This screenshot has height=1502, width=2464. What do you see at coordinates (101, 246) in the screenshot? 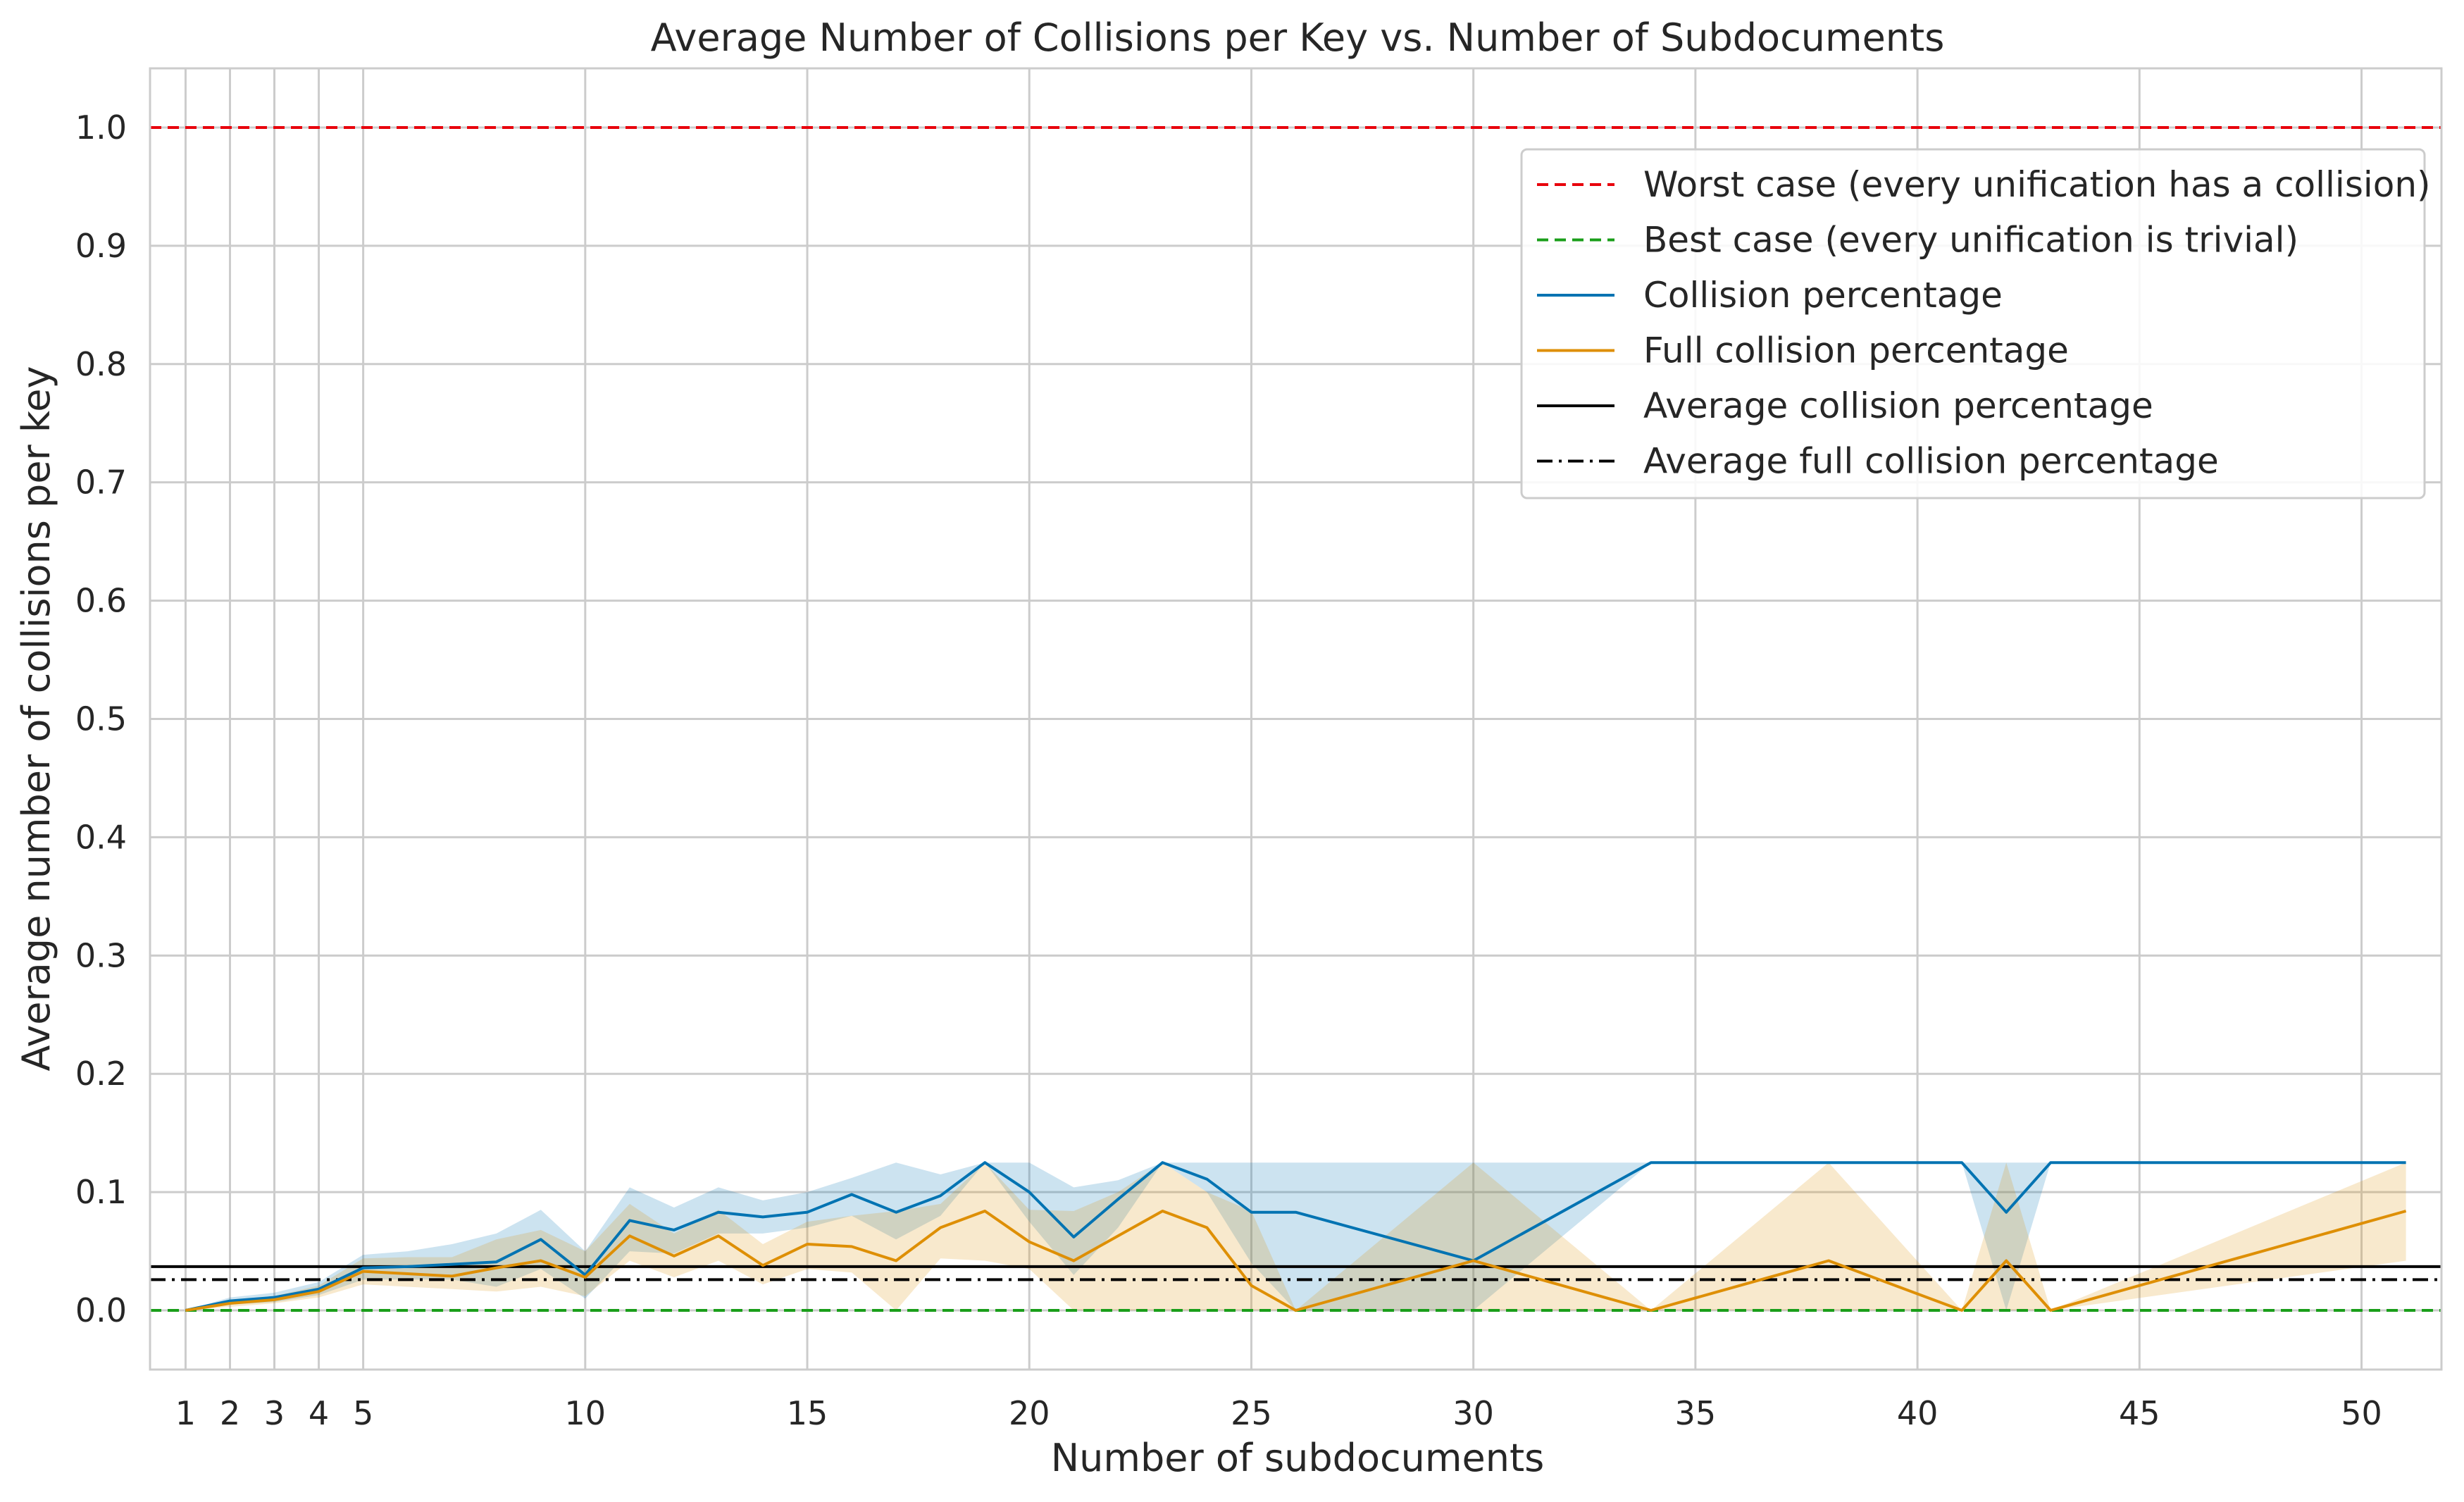
I see `y-tick-label-9: 0.9` at bounding box center [101, 246].